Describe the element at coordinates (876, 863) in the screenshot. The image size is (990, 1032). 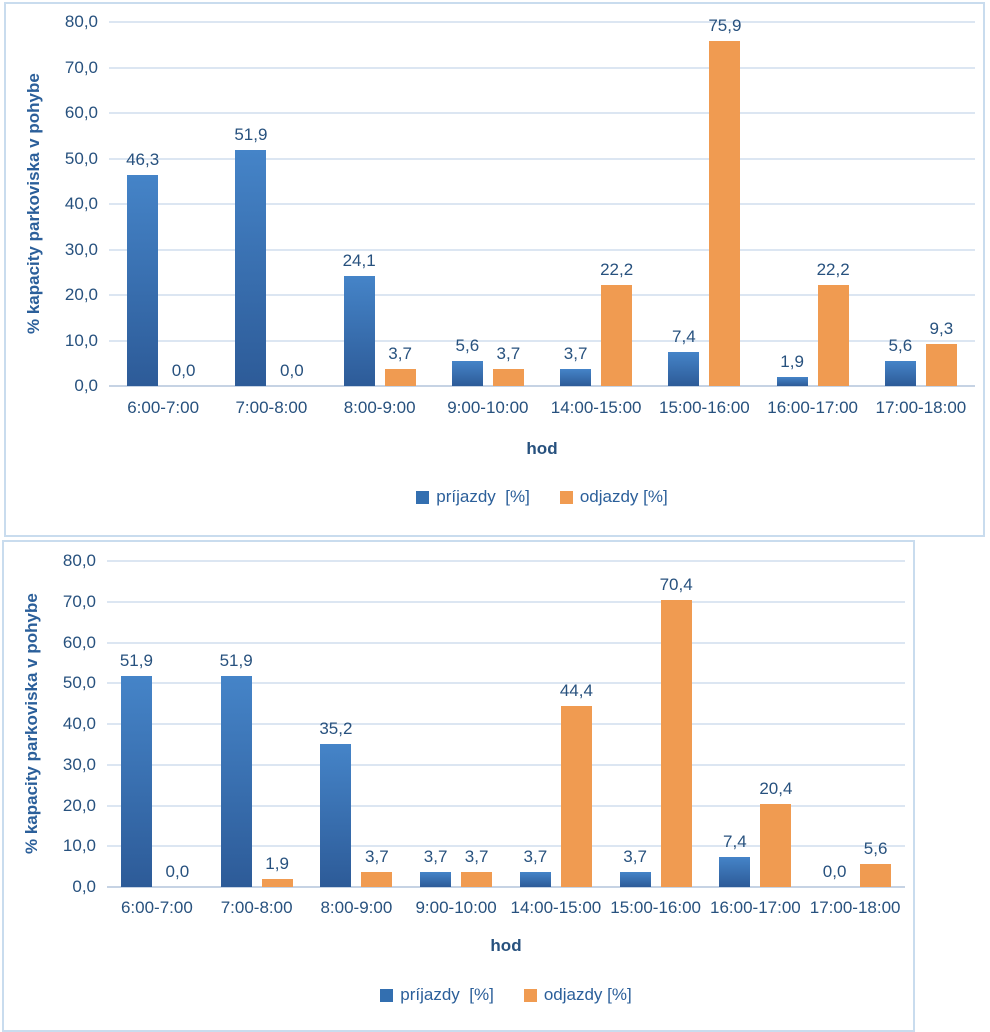
I see `bar-odjazdy: 5,6` at that location.